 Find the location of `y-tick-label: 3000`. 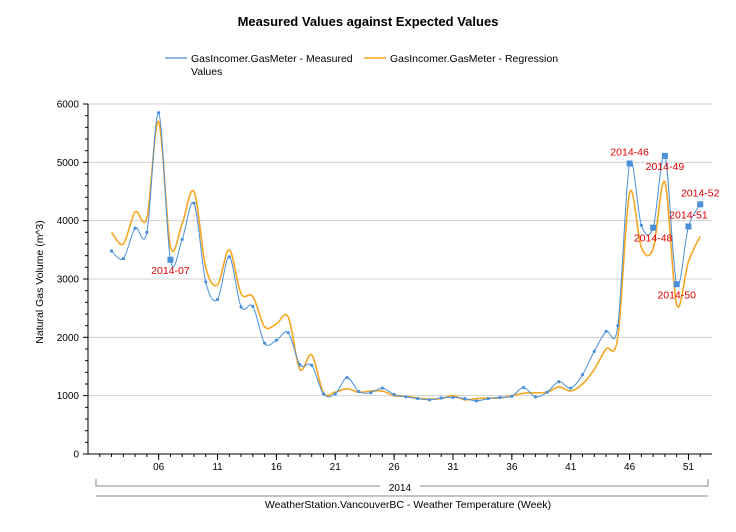

y-tick-label: 3000 is located at coordinates (68, 280).